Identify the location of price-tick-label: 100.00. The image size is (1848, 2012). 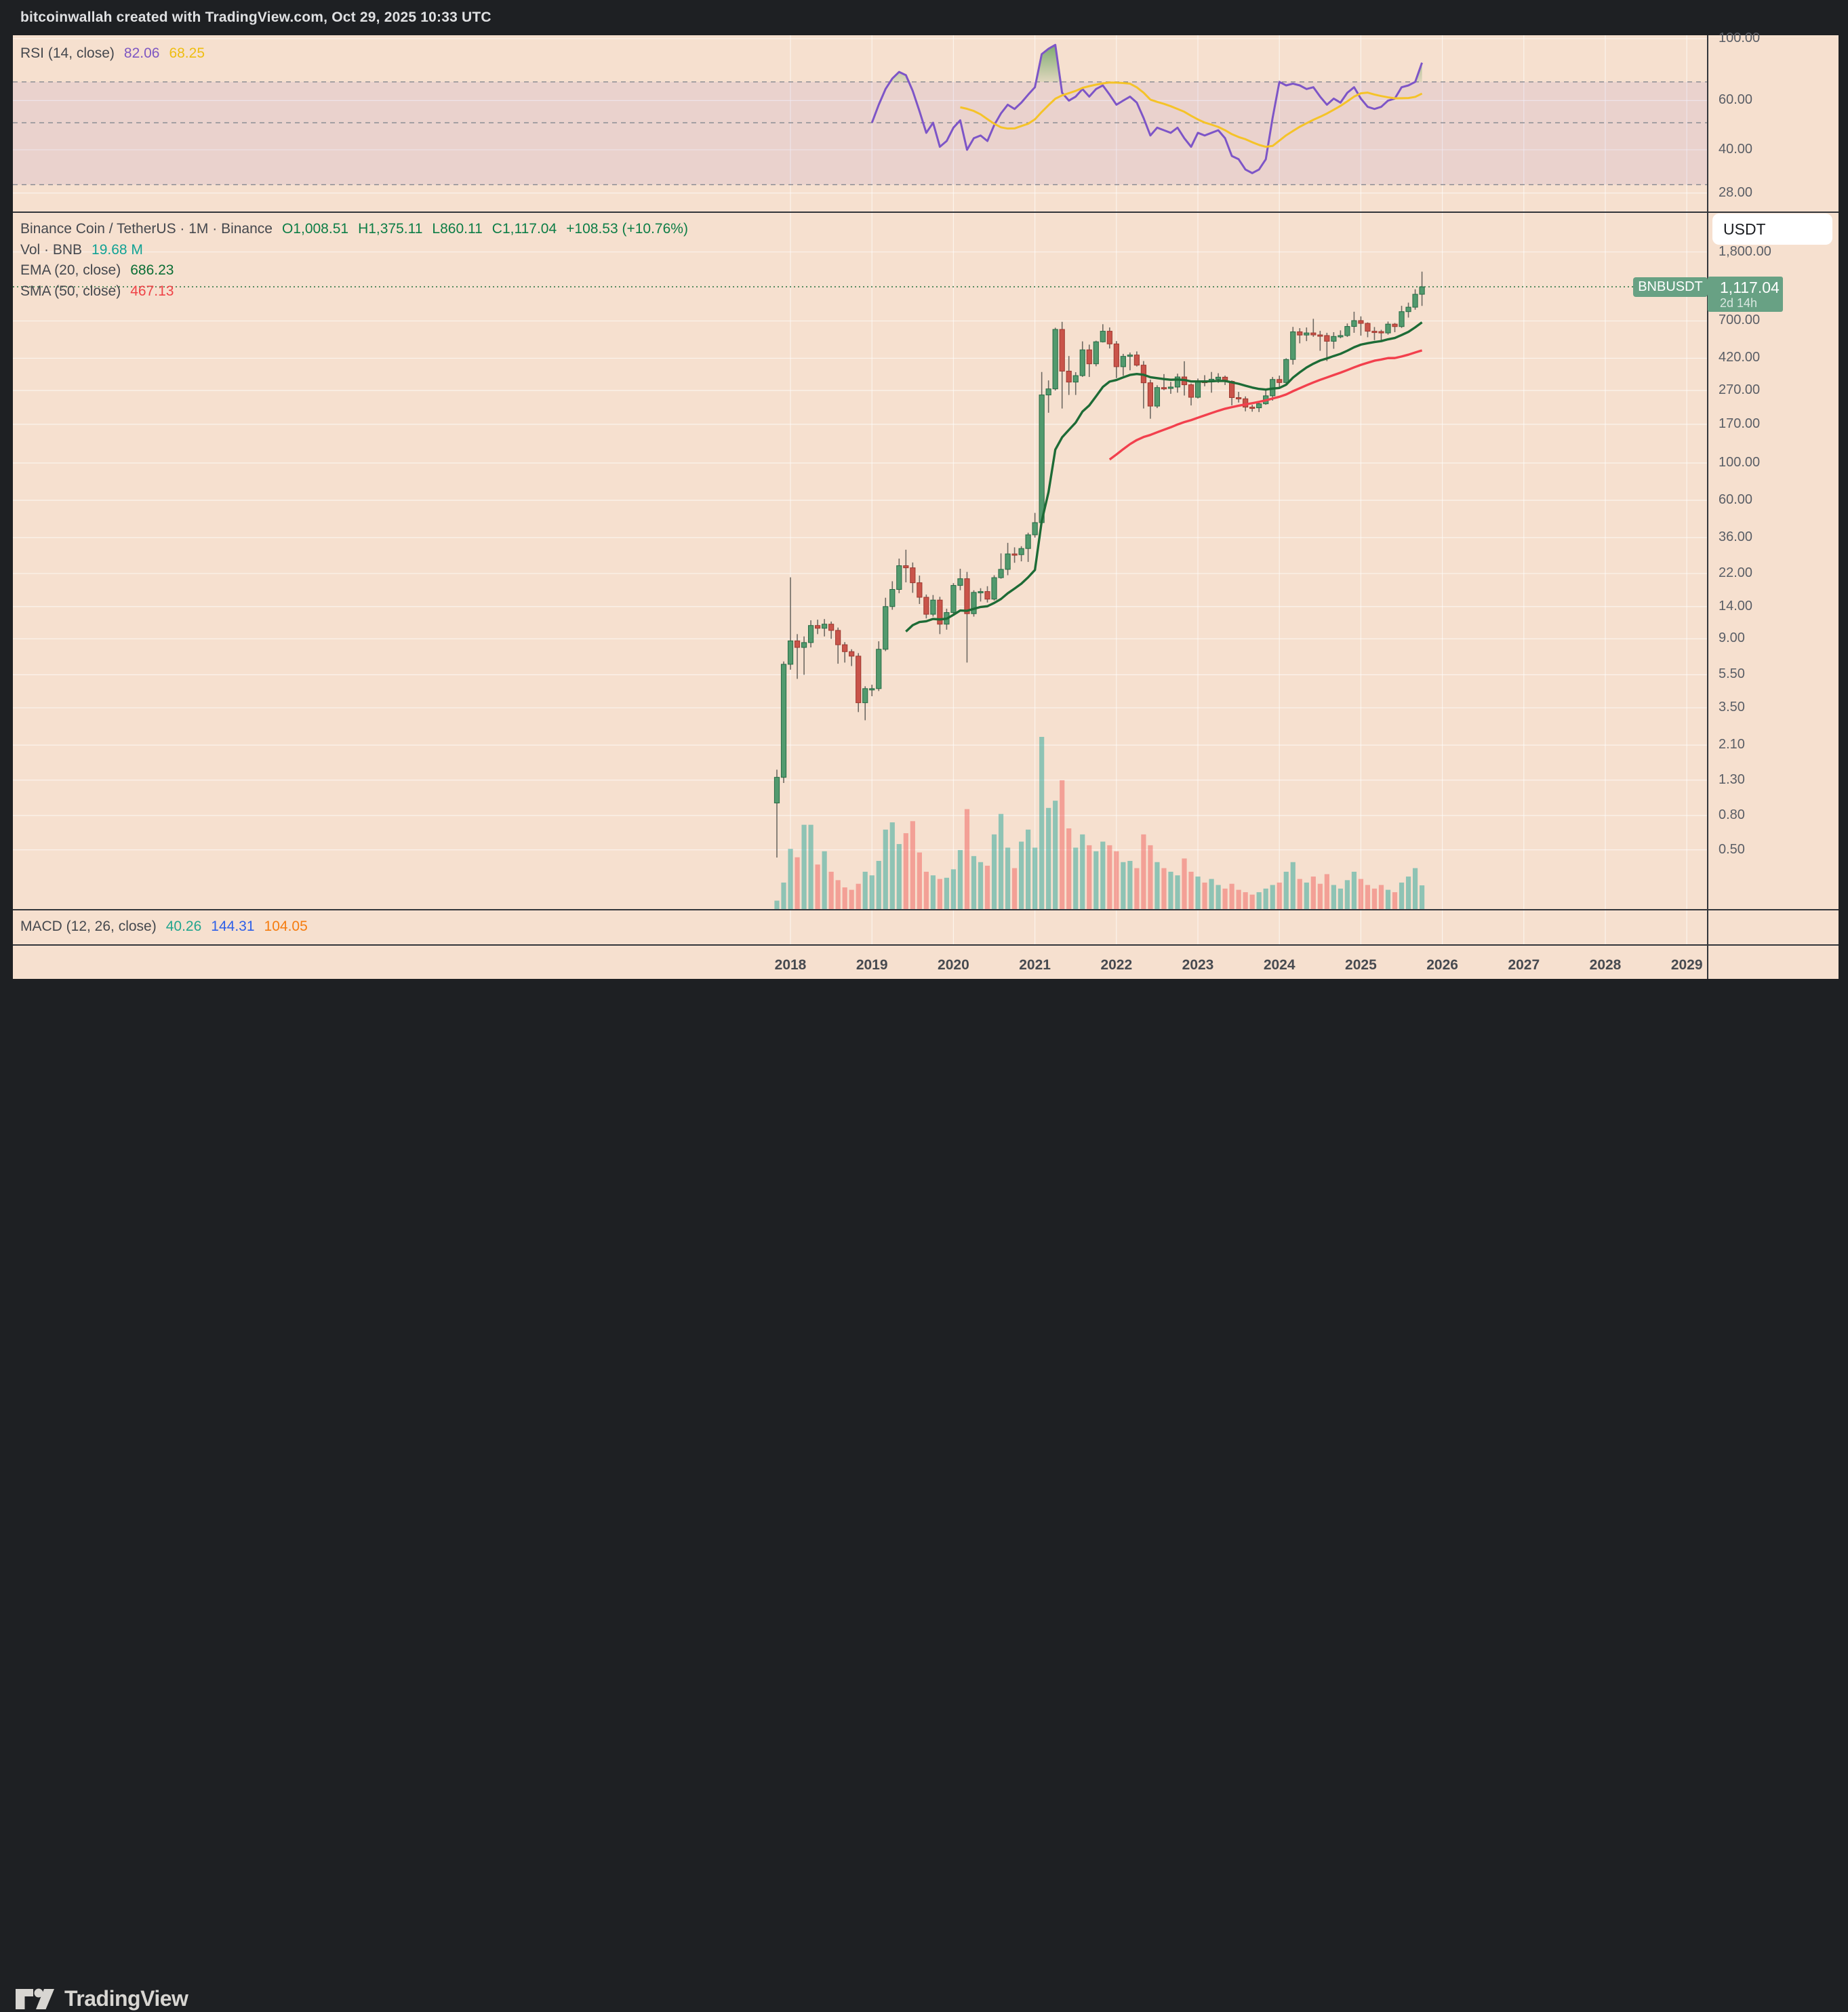
(1740, 462).